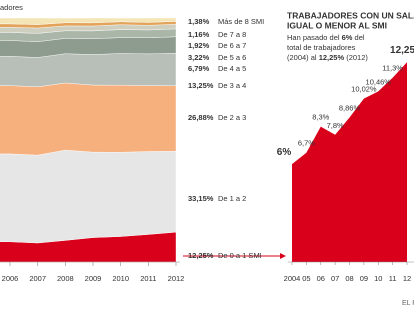 Image resolution: width=414 pixels, height=311 pixels. I want to click on x-tick-label: 2004, so click(292, 278).